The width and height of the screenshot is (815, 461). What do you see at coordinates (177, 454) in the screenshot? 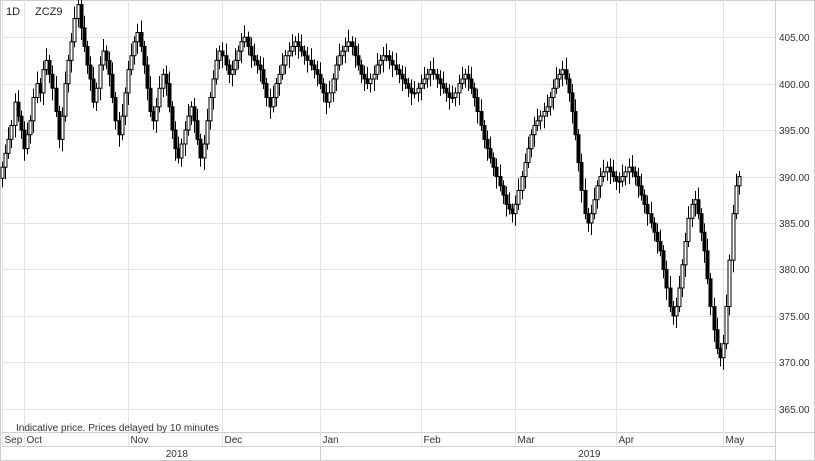
I see `x-year-label: 2018` at bounding box center [177, 454].